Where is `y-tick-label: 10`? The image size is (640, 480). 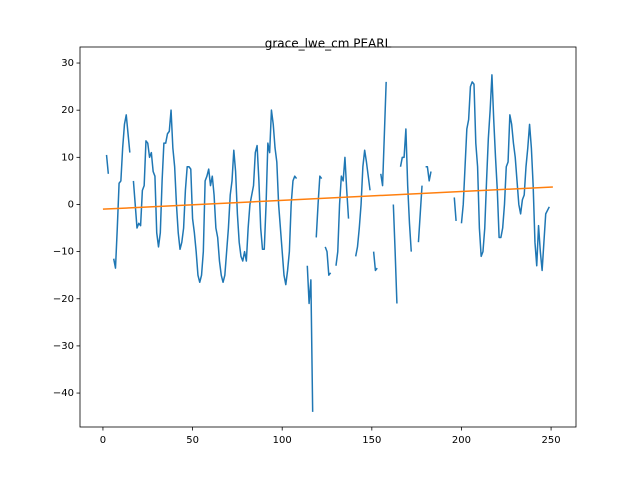 y-tick-label: 10 is located at coordinates (67, 157).